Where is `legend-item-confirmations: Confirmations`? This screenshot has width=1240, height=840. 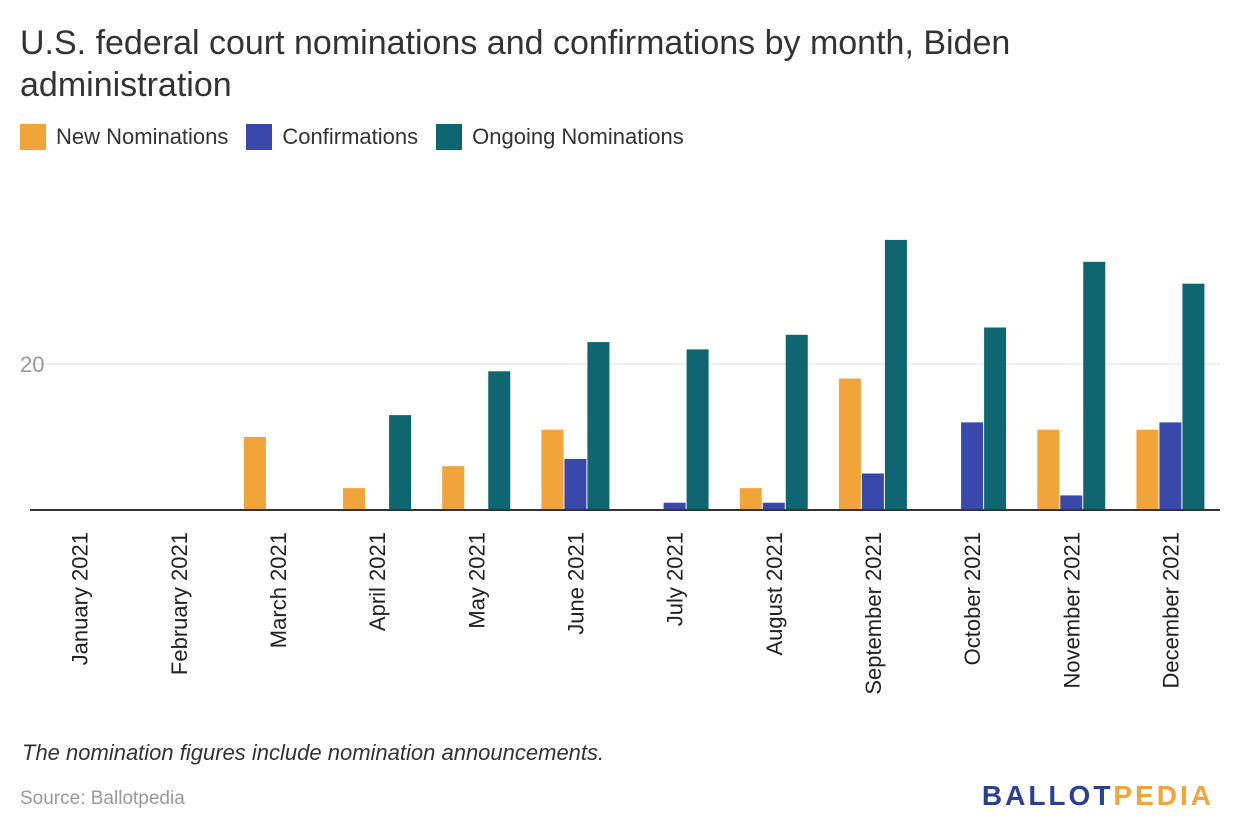 legend-item-confirmations: Confirmations is located at coordinates (332, 137).